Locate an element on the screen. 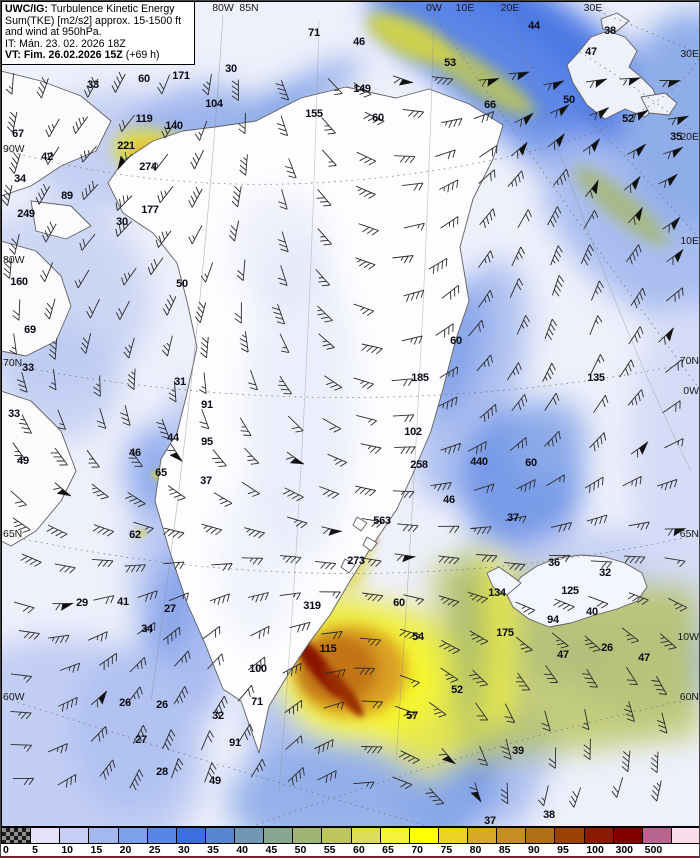 This screenshot has height=858, width=700. station-value: 119 is located at coordinates (144, 119).